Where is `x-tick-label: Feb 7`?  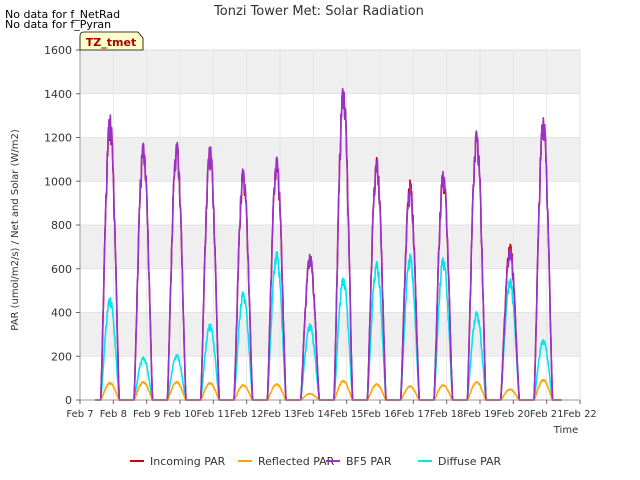
x-tick-label: Feb 7 is located at coordinates (79, 414).